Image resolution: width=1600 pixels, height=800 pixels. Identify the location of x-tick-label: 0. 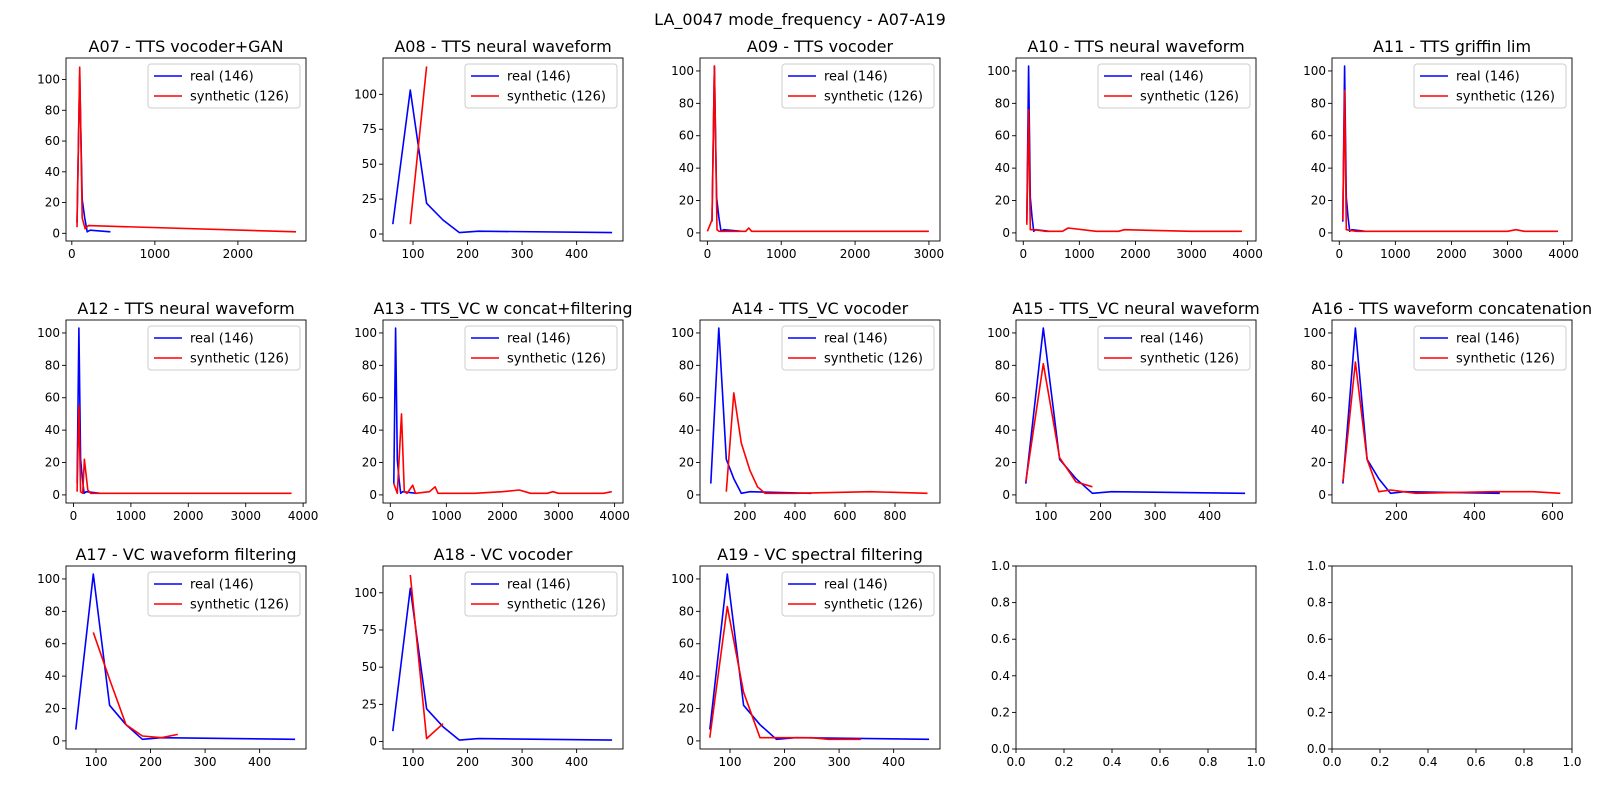
(72, 254).